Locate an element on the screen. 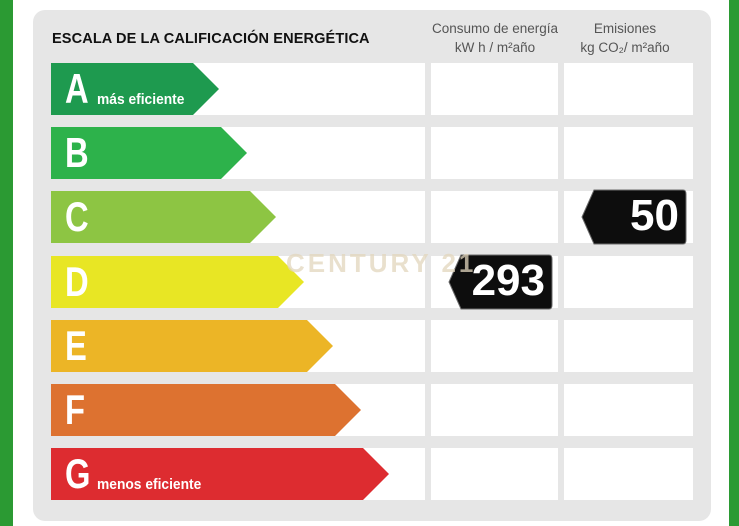 This screenshot has height=526, width=739. rating-arrow-c: C is located at coordinates (163, 217).